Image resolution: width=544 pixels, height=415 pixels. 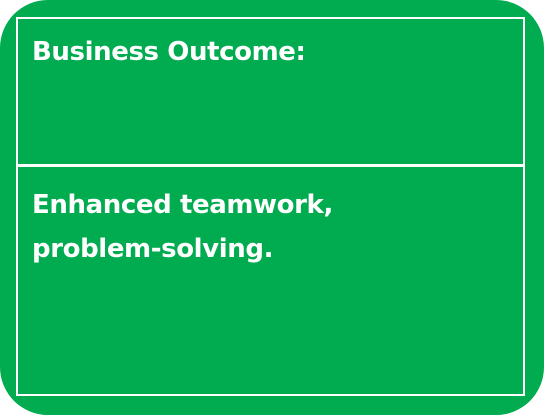 What do you see at coordinates (169, 52) in the screenshot?
I see `header-cell-label: Business Outcome:` at bounding box center [169, 52].